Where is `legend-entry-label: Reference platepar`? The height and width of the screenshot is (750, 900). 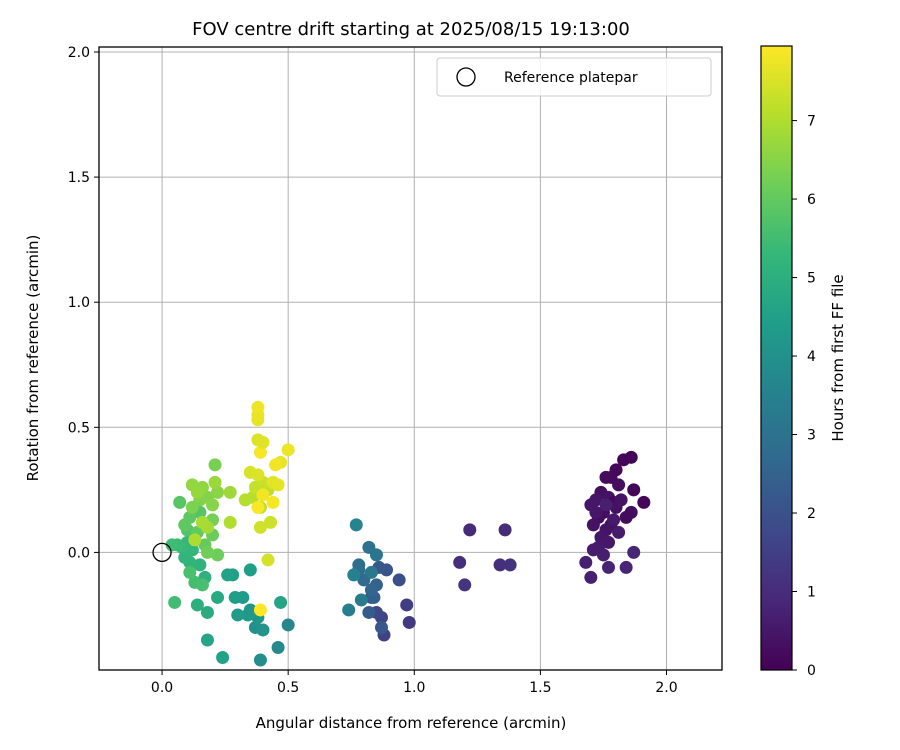 legend-entry-label: Reference platepar is located at coordinates (571, 78).